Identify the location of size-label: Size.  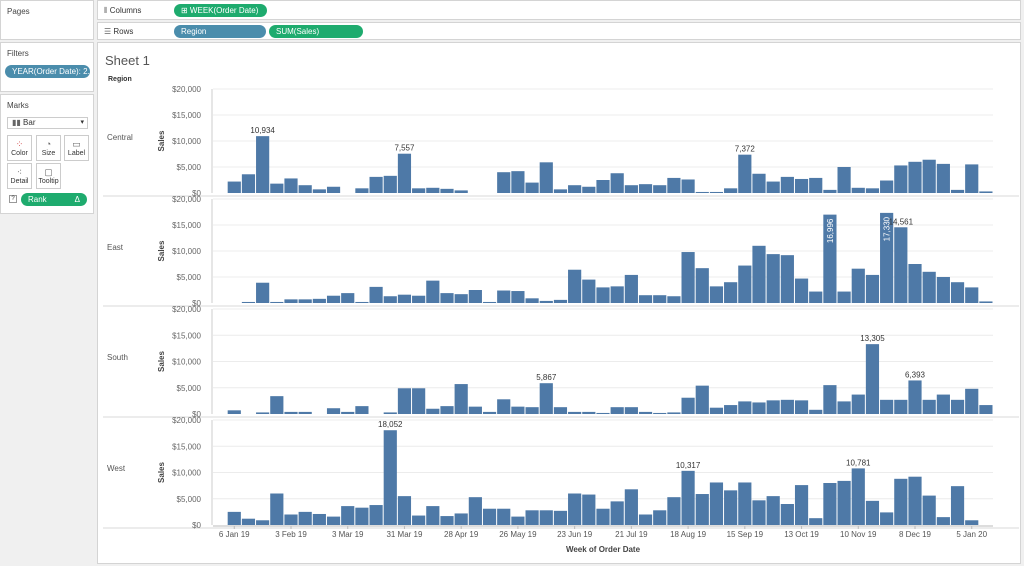
(48, 153).